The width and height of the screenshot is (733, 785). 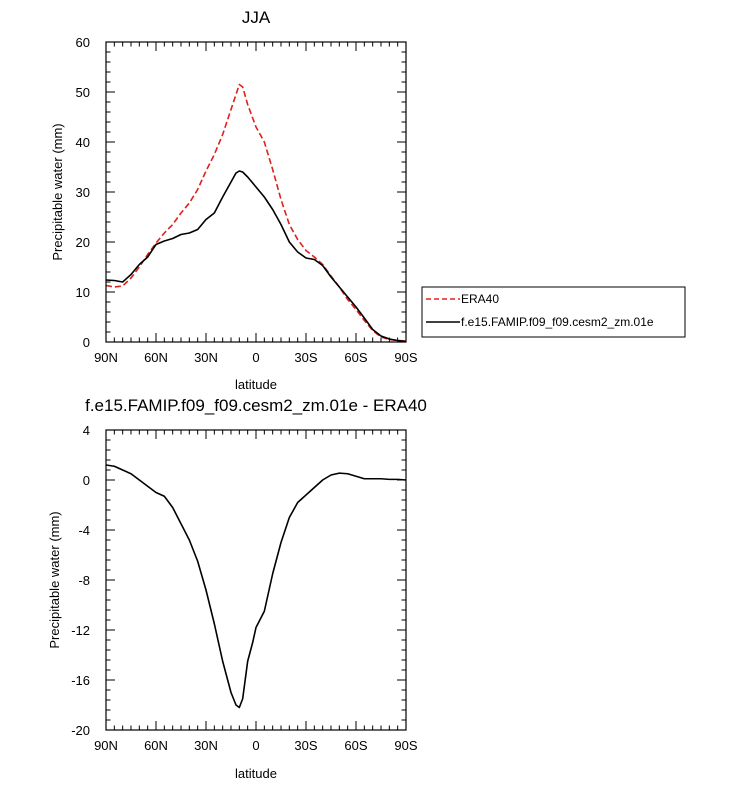 I want to click on top-y-axis-title: Precipitable water (mm), so click(x=57, y=191).